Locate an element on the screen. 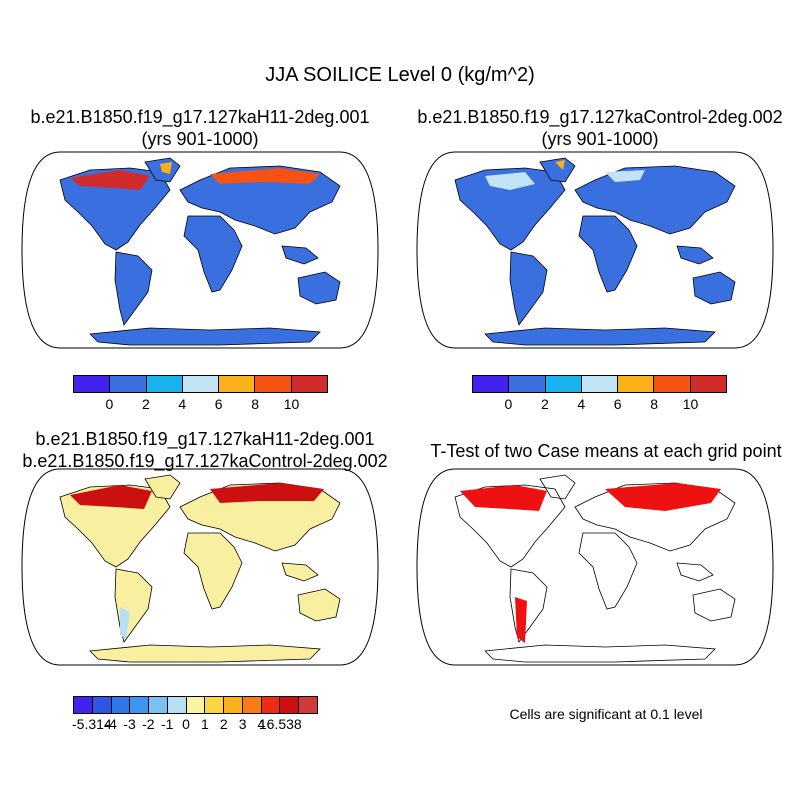 The width and height of the screenshot is (800, 800). map-top-right is located at coordinates (595, 250).